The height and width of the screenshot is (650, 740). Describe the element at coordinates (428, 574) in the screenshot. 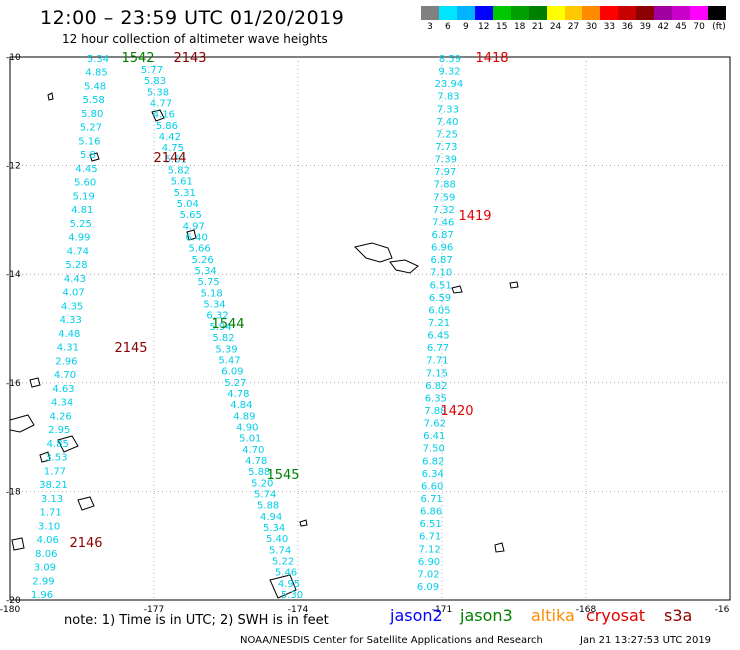

I see `wave-height-value: 7.02` at that location.